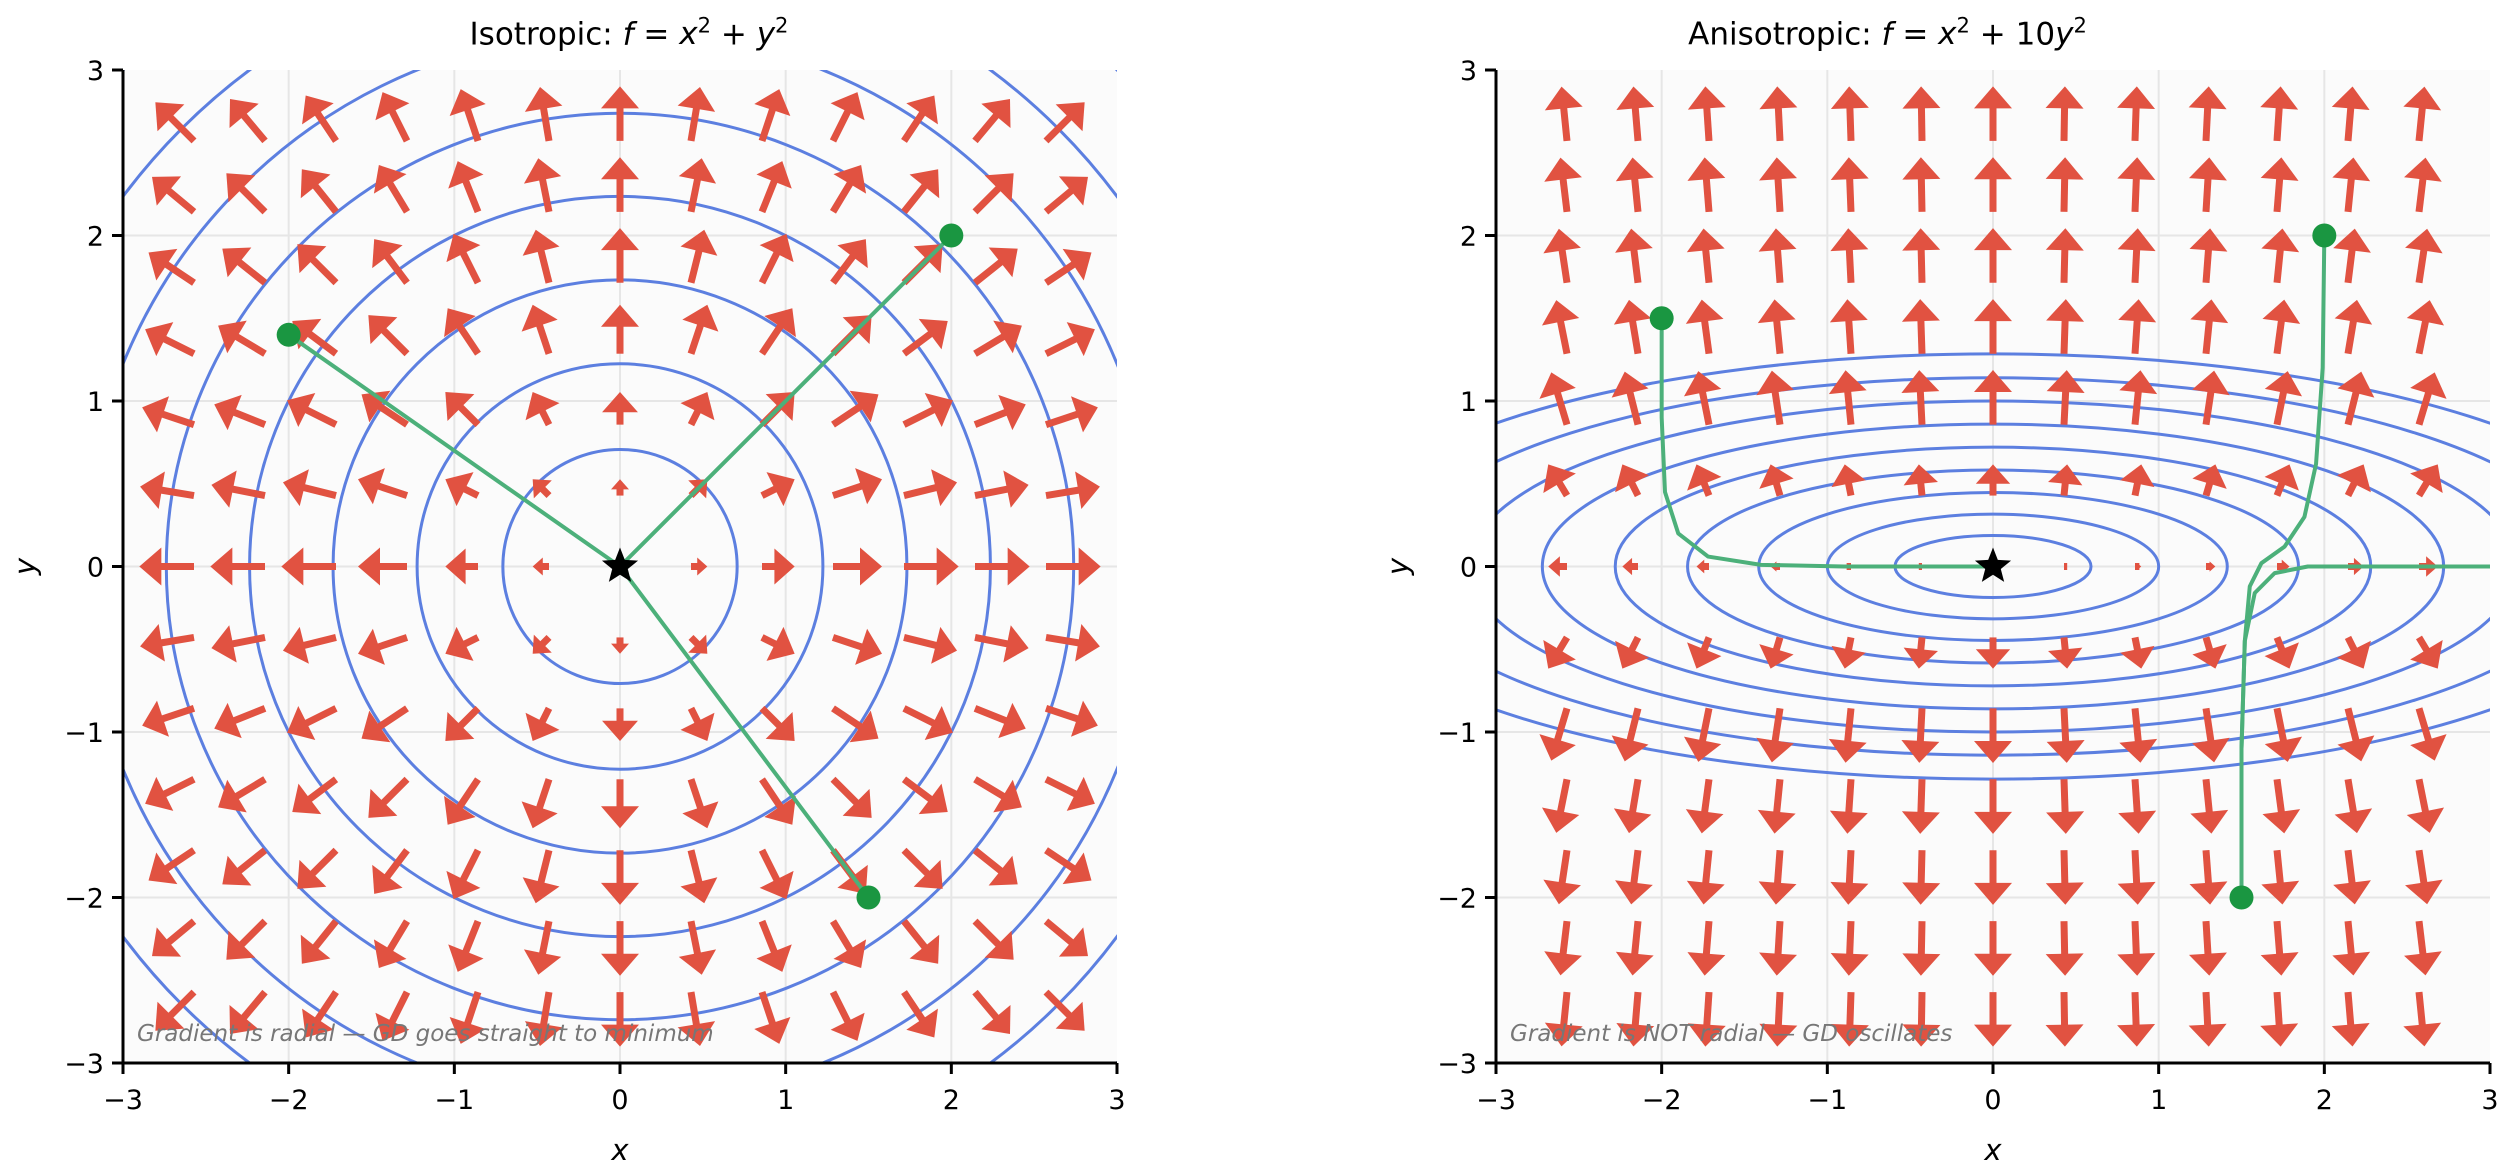 Image resolution: width=2517 pixels, height=1169 pixels. Describe the element at coordinates (1457, 733) in the screenshot. I see `y-tick-label-2: −1` at that location.